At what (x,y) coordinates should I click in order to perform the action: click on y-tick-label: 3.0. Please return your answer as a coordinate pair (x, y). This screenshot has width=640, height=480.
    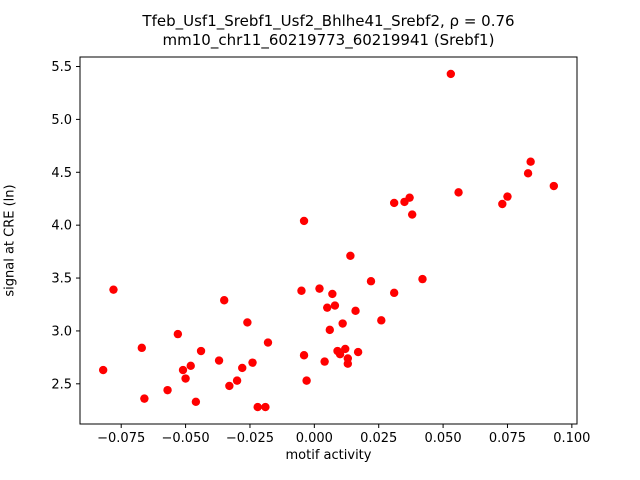
    Looking at the image, I should click on (61, 331).